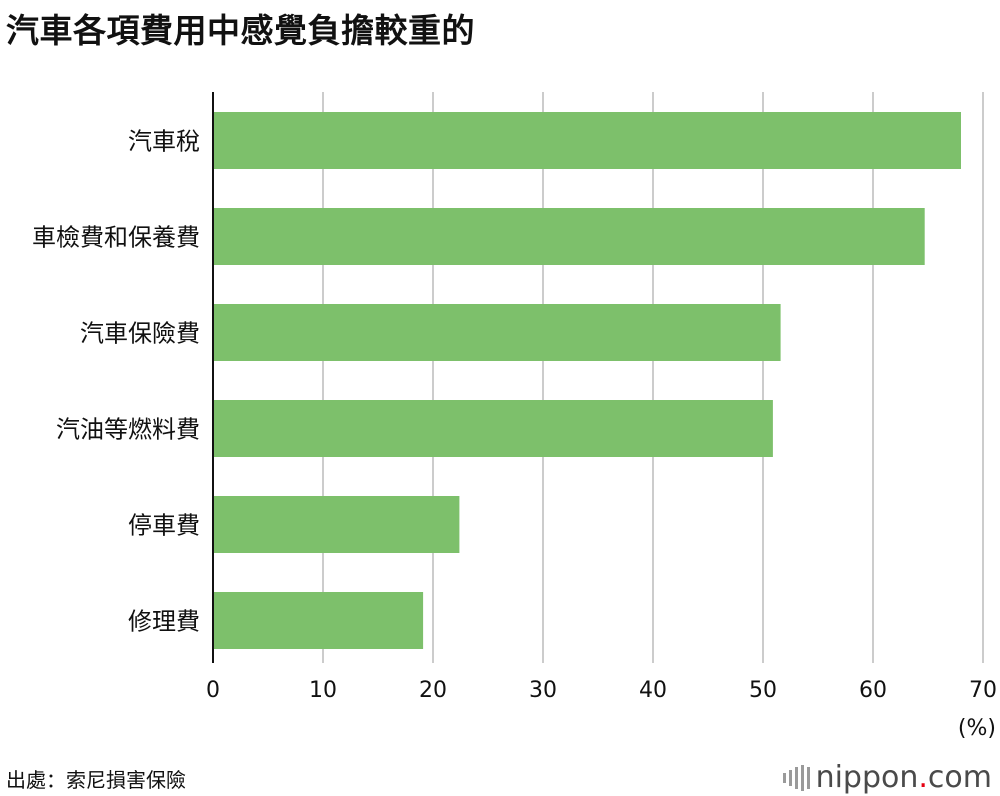  What do you see at coordinates (873, 690) in the screenshot?
I see `tick-label-60: 60` at bounding box center [873, 690].